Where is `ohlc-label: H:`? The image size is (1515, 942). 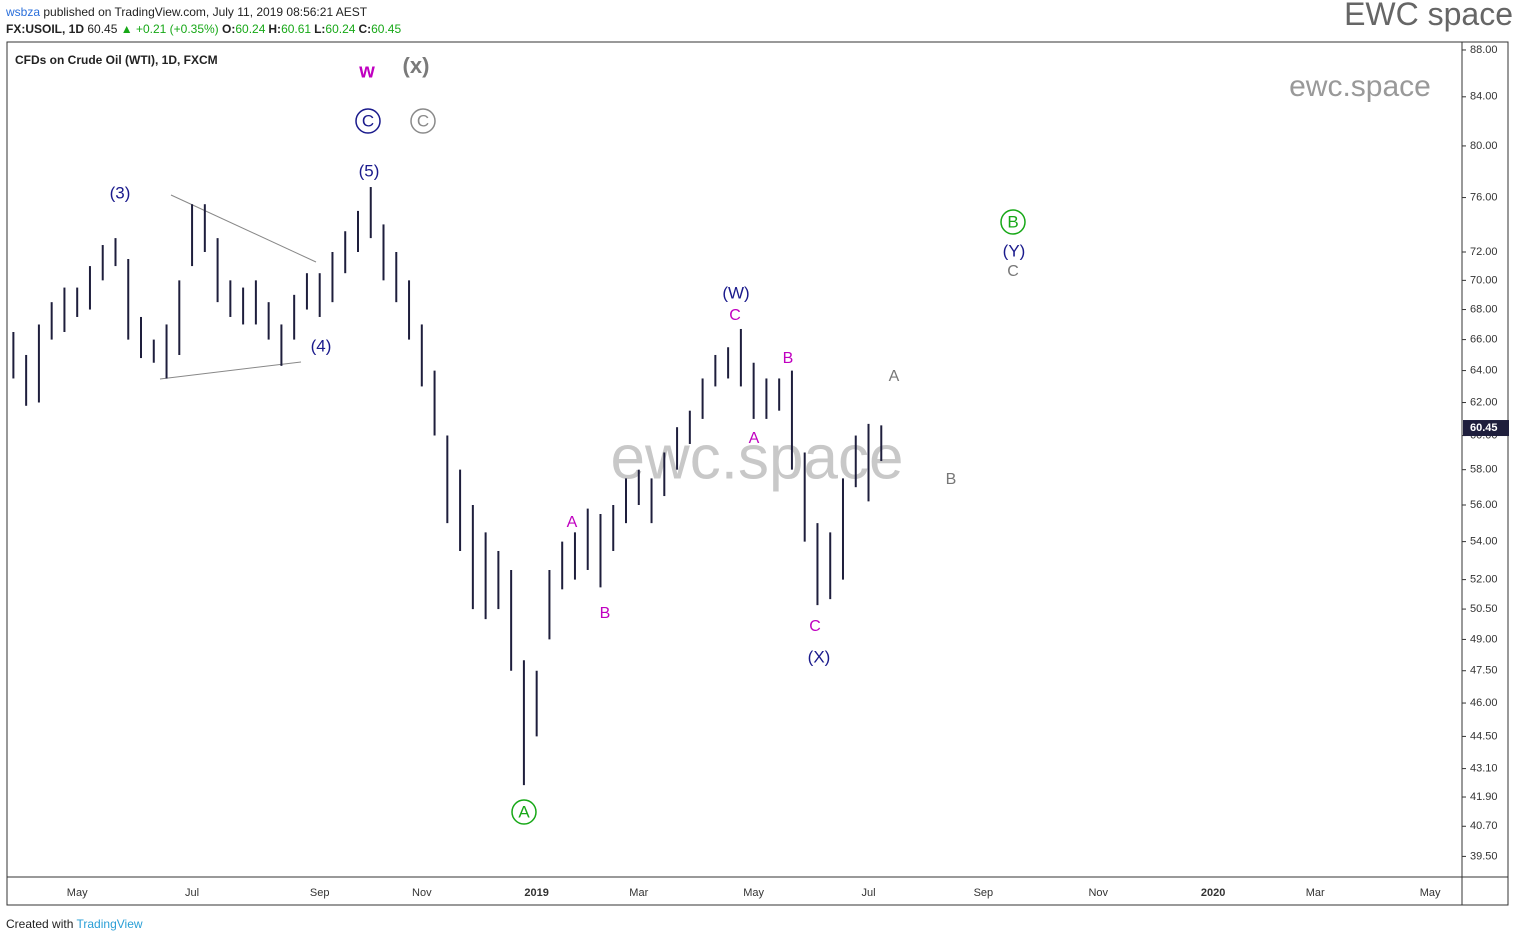 ohlc-label: H: is located at coordinates (275, 29).